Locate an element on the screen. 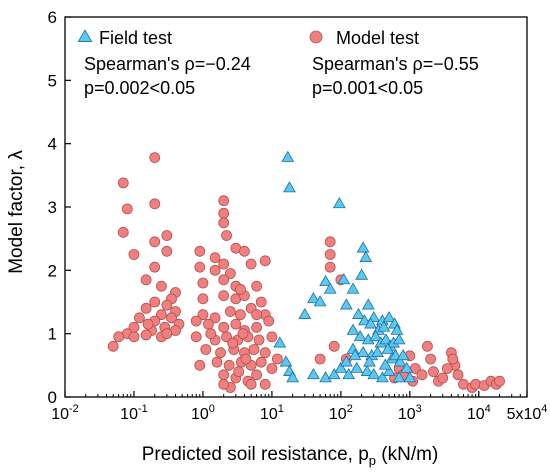 Image resolution: width=550 pixels, height=476 pixels. x-tick-label: 10¹ is located at coordinates (272, 413).